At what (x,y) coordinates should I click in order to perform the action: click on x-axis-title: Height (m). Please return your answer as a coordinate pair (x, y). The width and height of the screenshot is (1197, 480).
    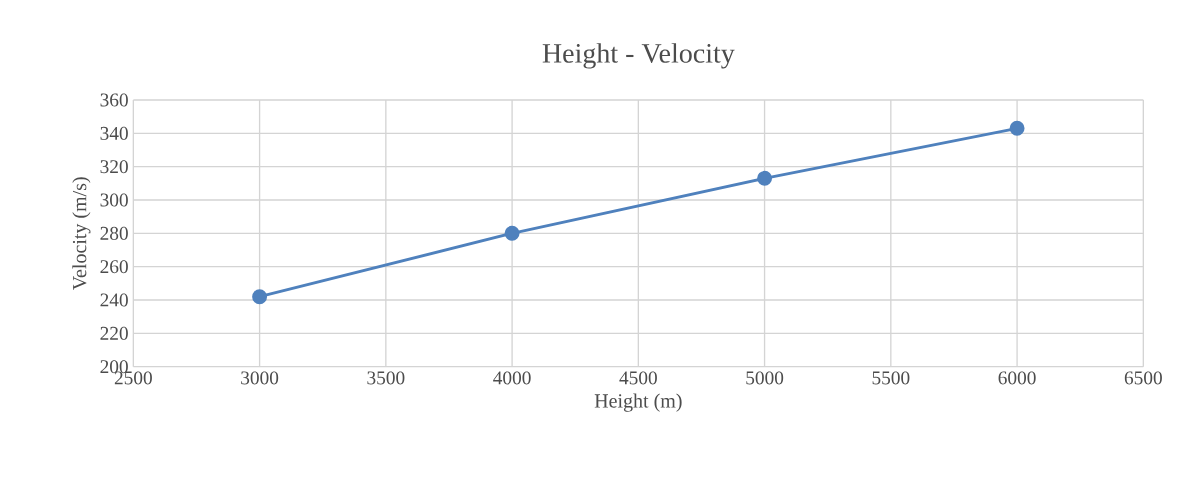
    Looking at the image, I should click on (638, 402).